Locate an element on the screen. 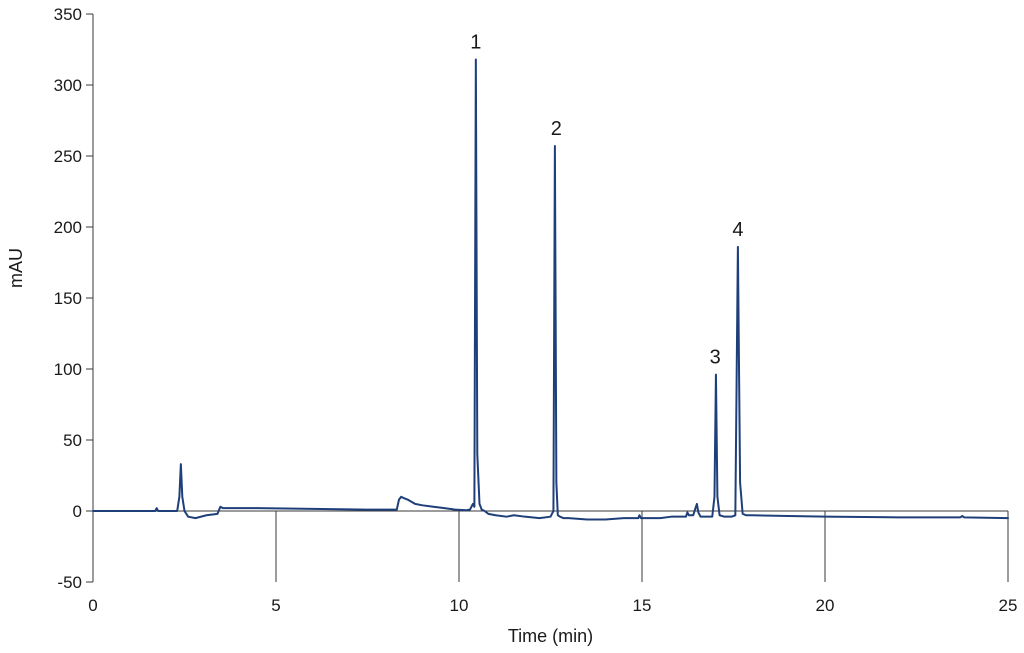 This screenshot has width=1024, height=653. x-tick-label: 20 is located at coordinates (825, 605).